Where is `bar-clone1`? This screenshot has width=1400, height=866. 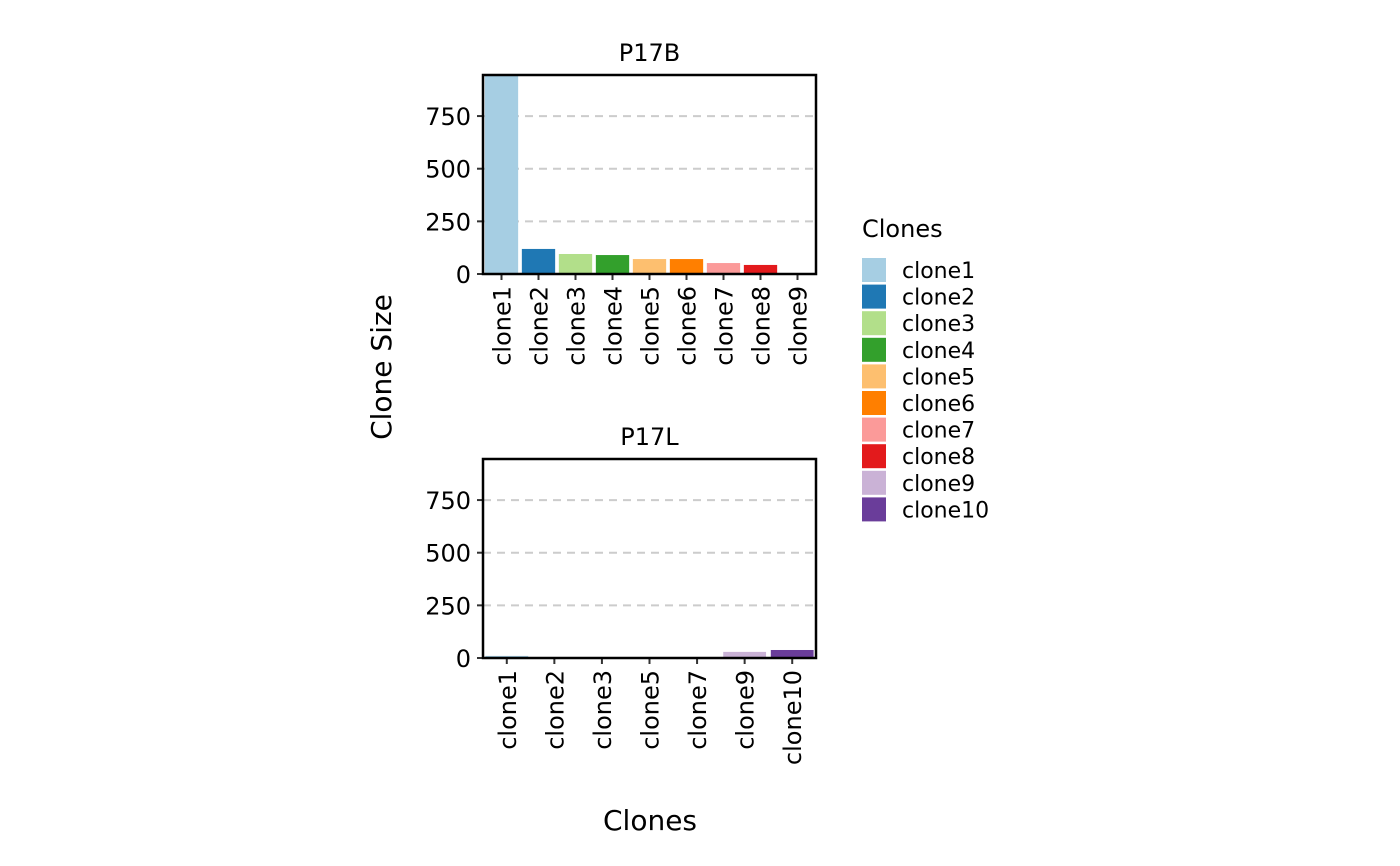
bar-clone1 is located at coordinates (501, 174).